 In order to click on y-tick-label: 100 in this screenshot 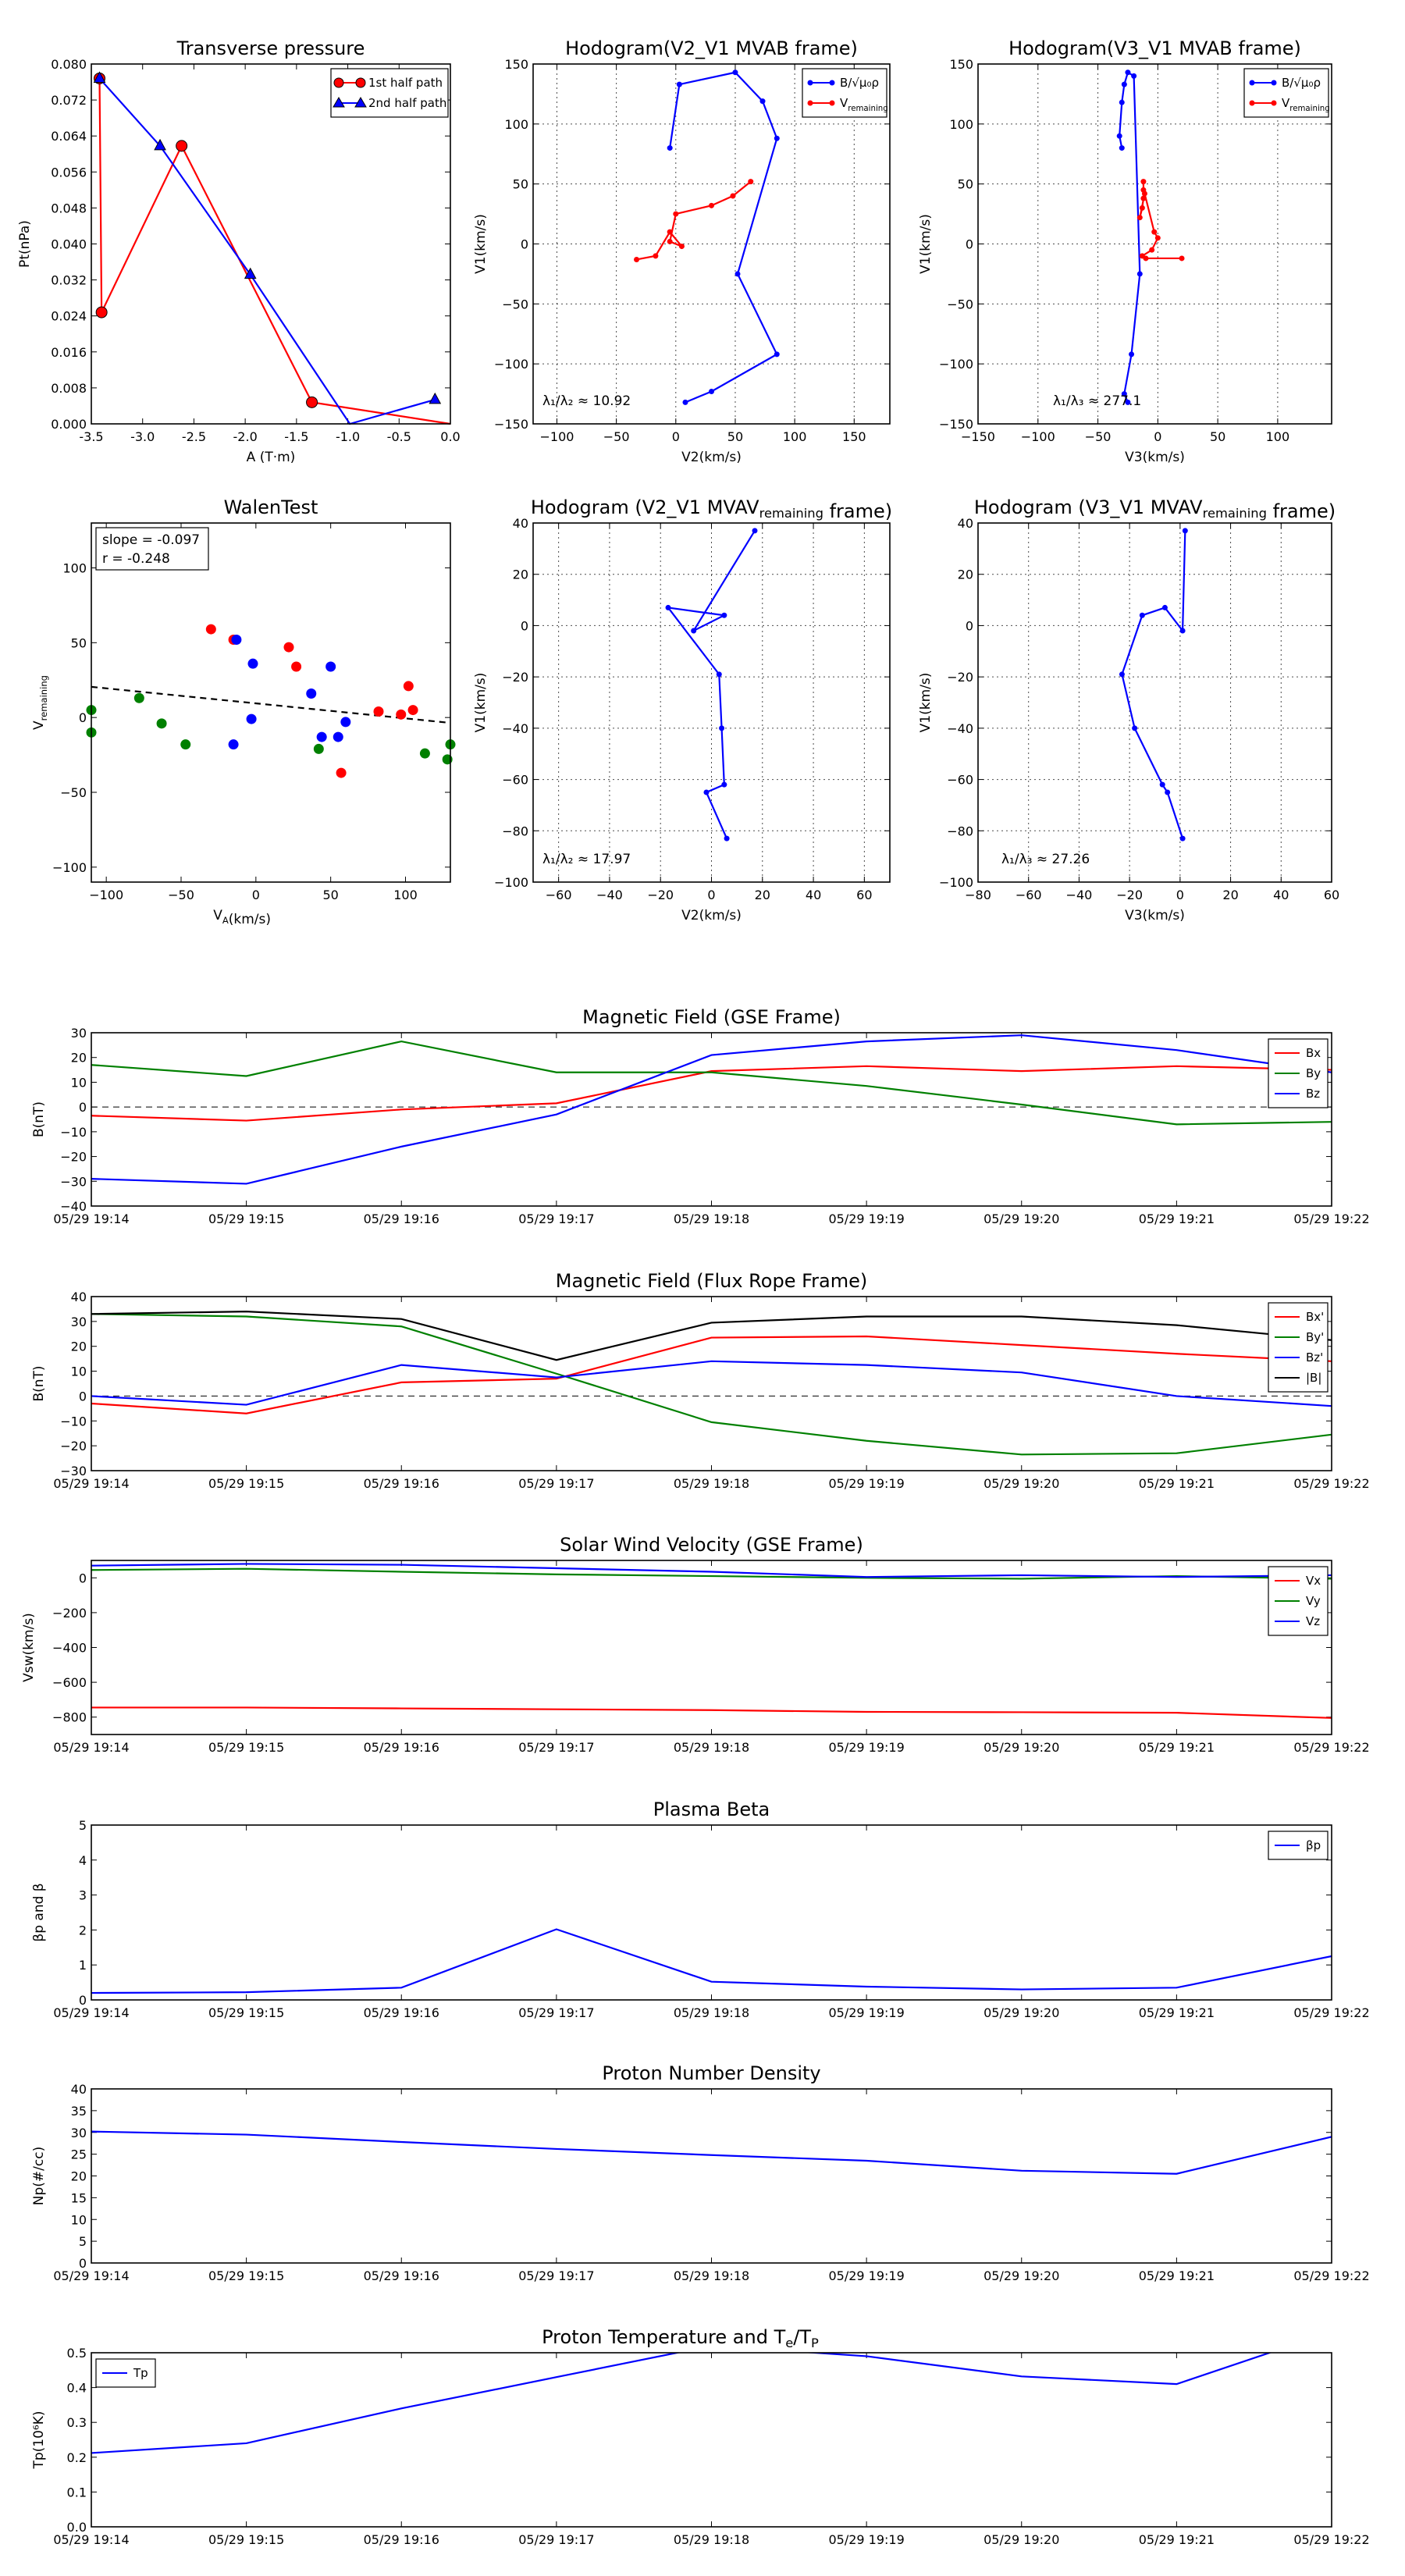, I will do `click(961, 124)`.